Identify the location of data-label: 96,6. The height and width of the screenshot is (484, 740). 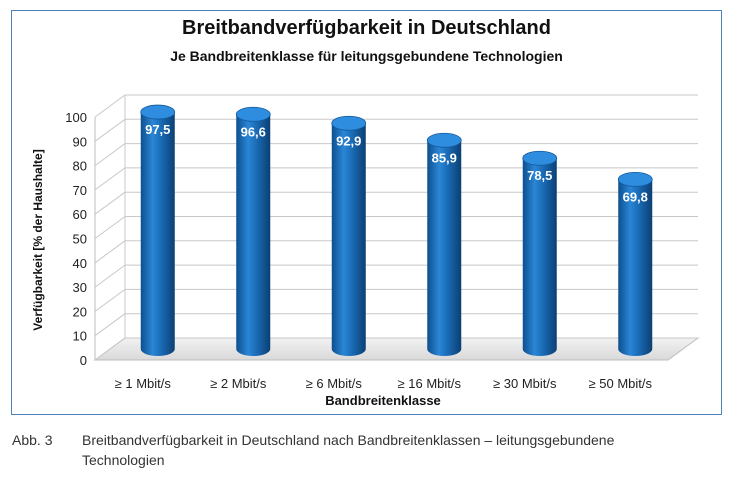
(253, 131).